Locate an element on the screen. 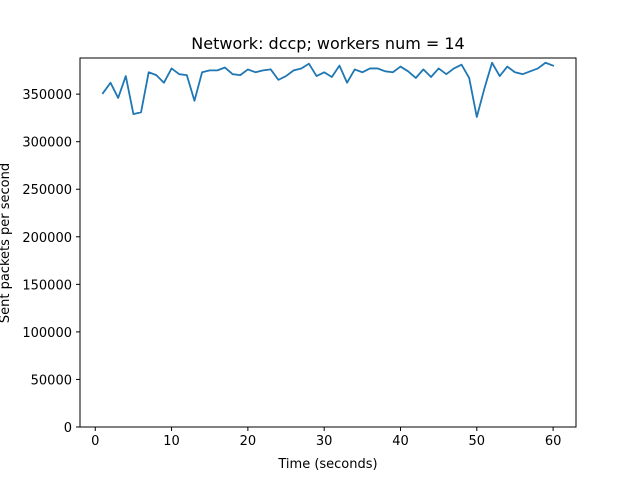  x-axis-label: Time (seconds) is located at coordinates (327, 464).